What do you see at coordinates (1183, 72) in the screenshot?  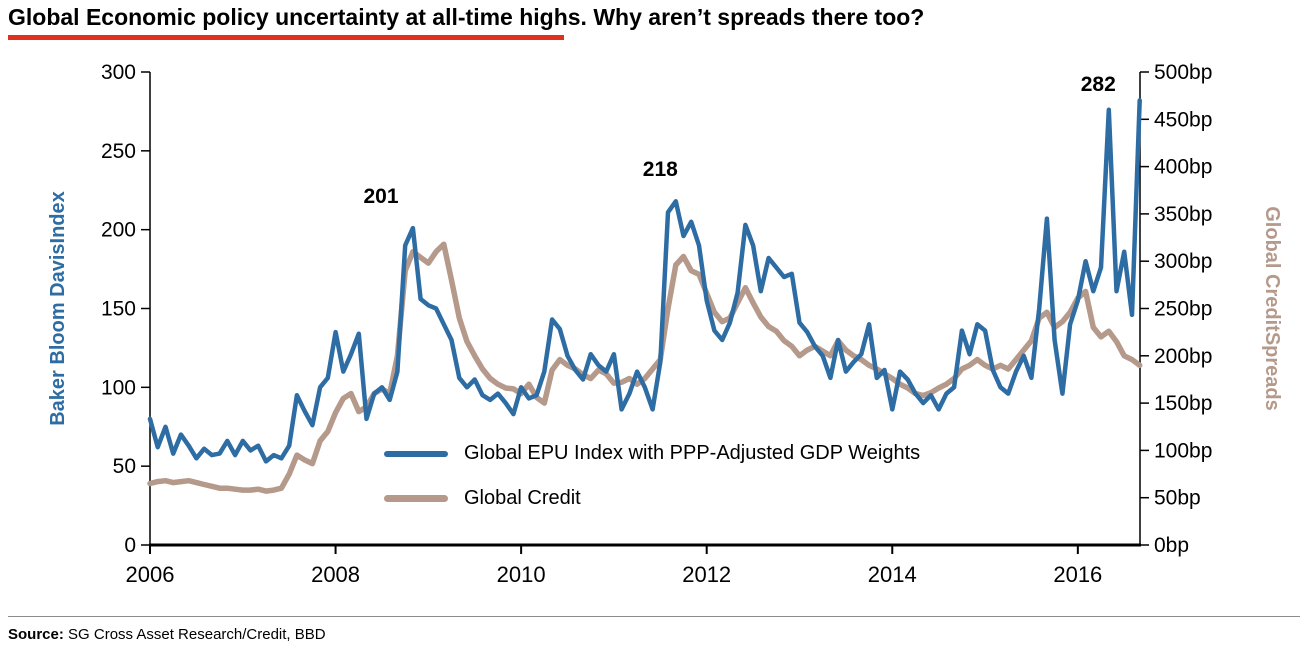 I see `y-right-tick-label: 500bp` at bounding box center [1183, 72].